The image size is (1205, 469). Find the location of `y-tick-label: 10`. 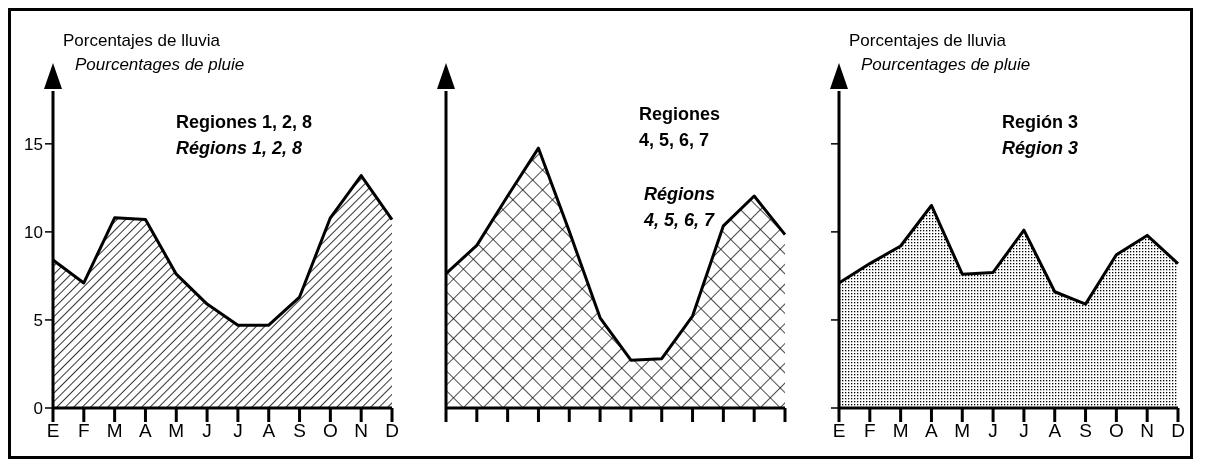

y-tick-label: 10 is located at coordinates (33, 232).